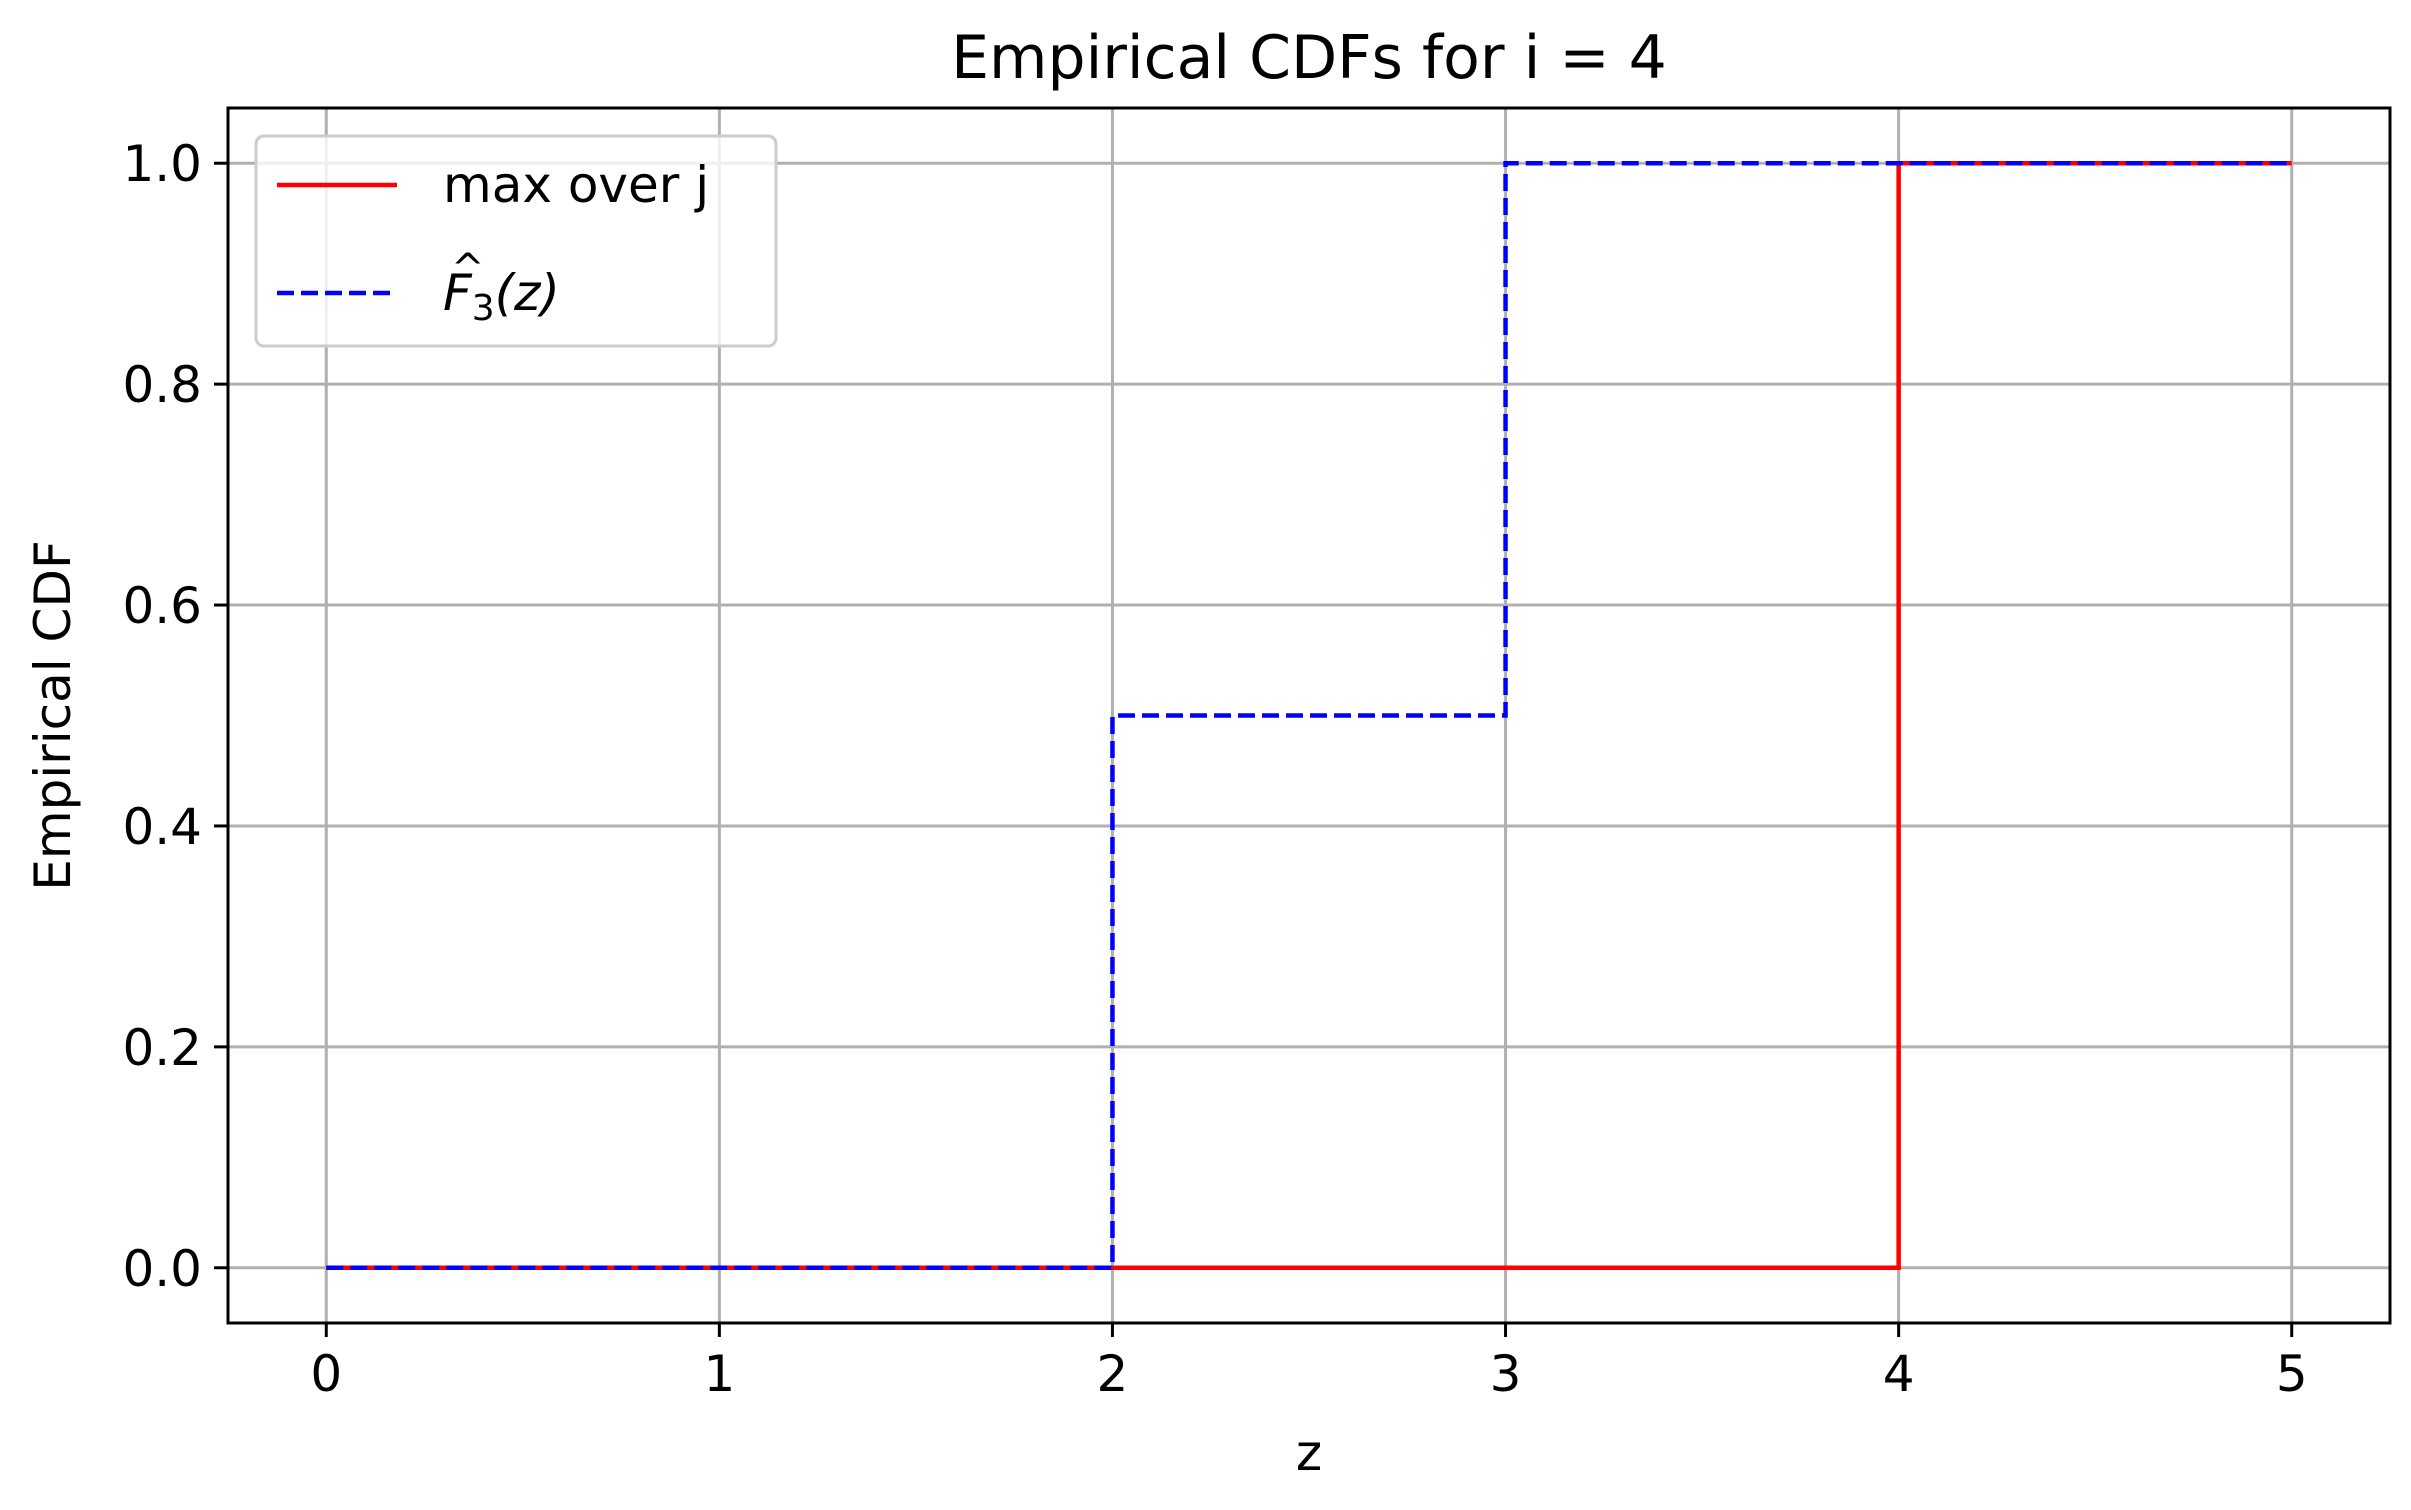 The height and width of the screenshot is (1510, 2411). Describe the element at coordinates (53, 715) in the screenshot. I see `y-axis-label: Empirical CDF` at that location.